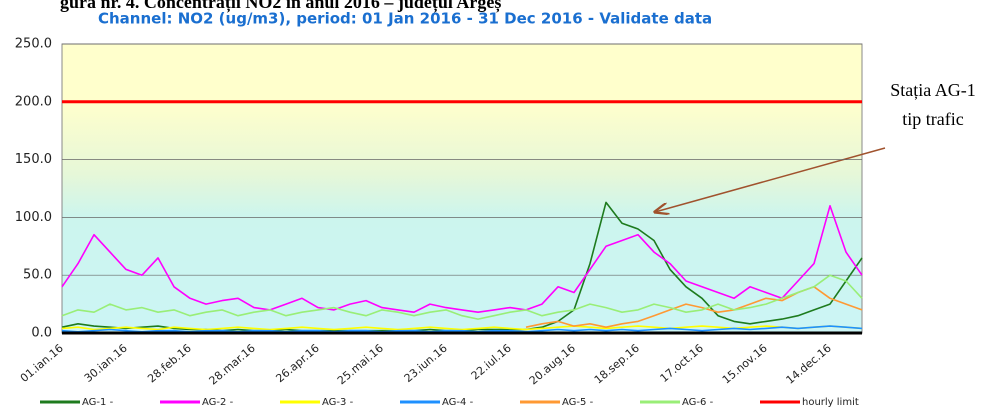 This screenshot has height=413, width=989. I want to click on legend-label: hourly limit, so click(830, 402).